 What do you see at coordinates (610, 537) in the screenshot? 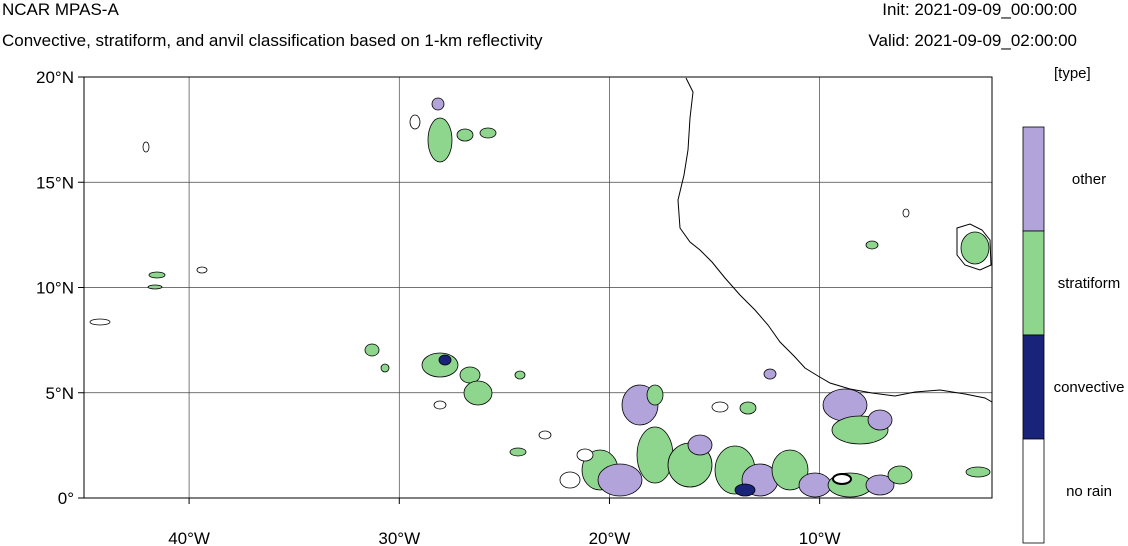
I see `lon-tick-label: 20°W` at bounding box center [610, 537].